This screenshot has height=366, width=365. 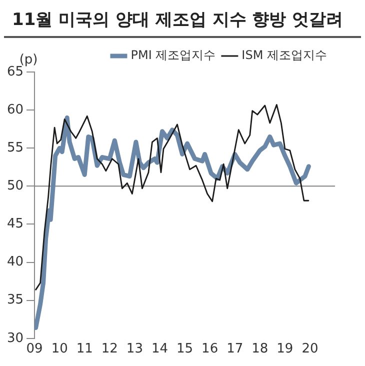 What do you see at coordinates (182, 19) in the screenshot?
I see `chart-title: 11월 미국의 양대 제조업 지수 향방 엇갈려` at bounding box center [182, 19].